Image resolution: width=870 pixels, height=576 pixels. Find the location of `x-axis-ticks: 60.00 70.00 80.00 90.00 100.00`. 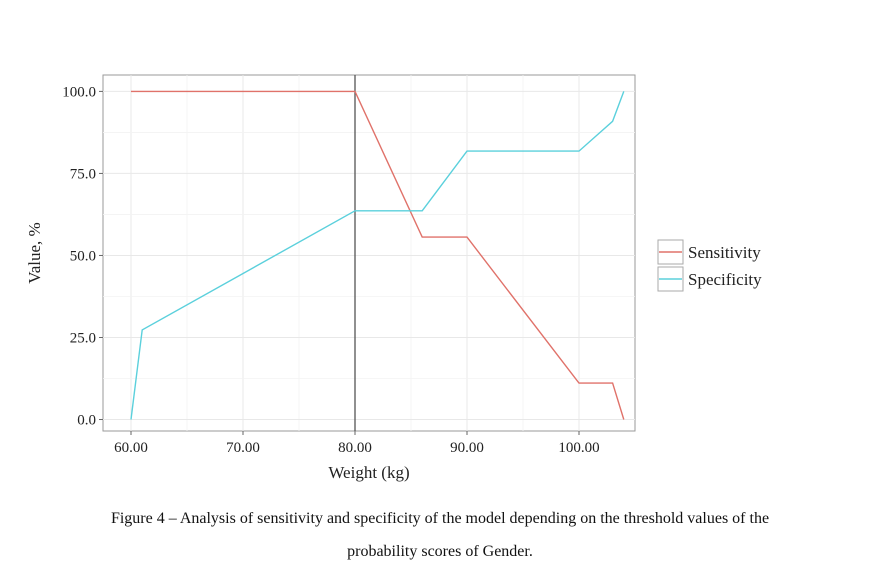

x-axis-ticks: 60.00 70.00 80.00 90.00 100.00 is located at coordinates (357, 443).